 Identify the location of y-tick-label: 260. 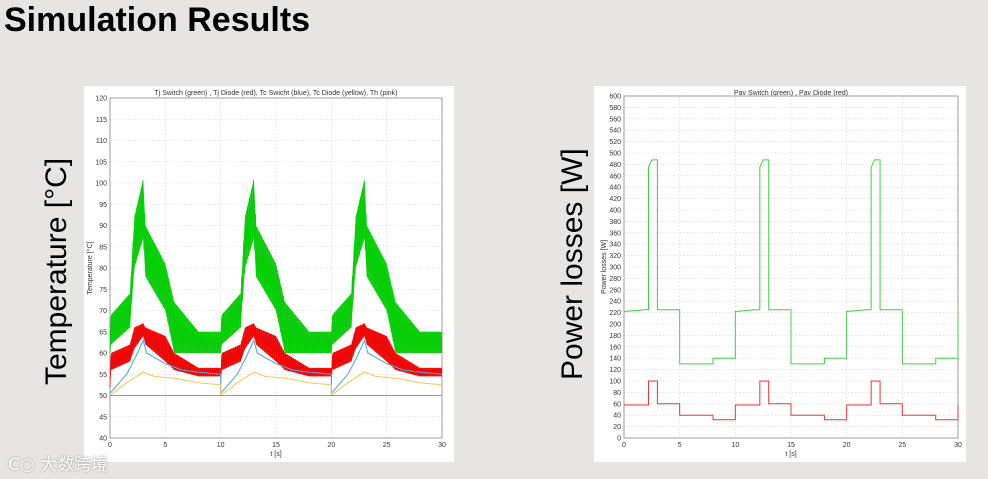
(615, 290).